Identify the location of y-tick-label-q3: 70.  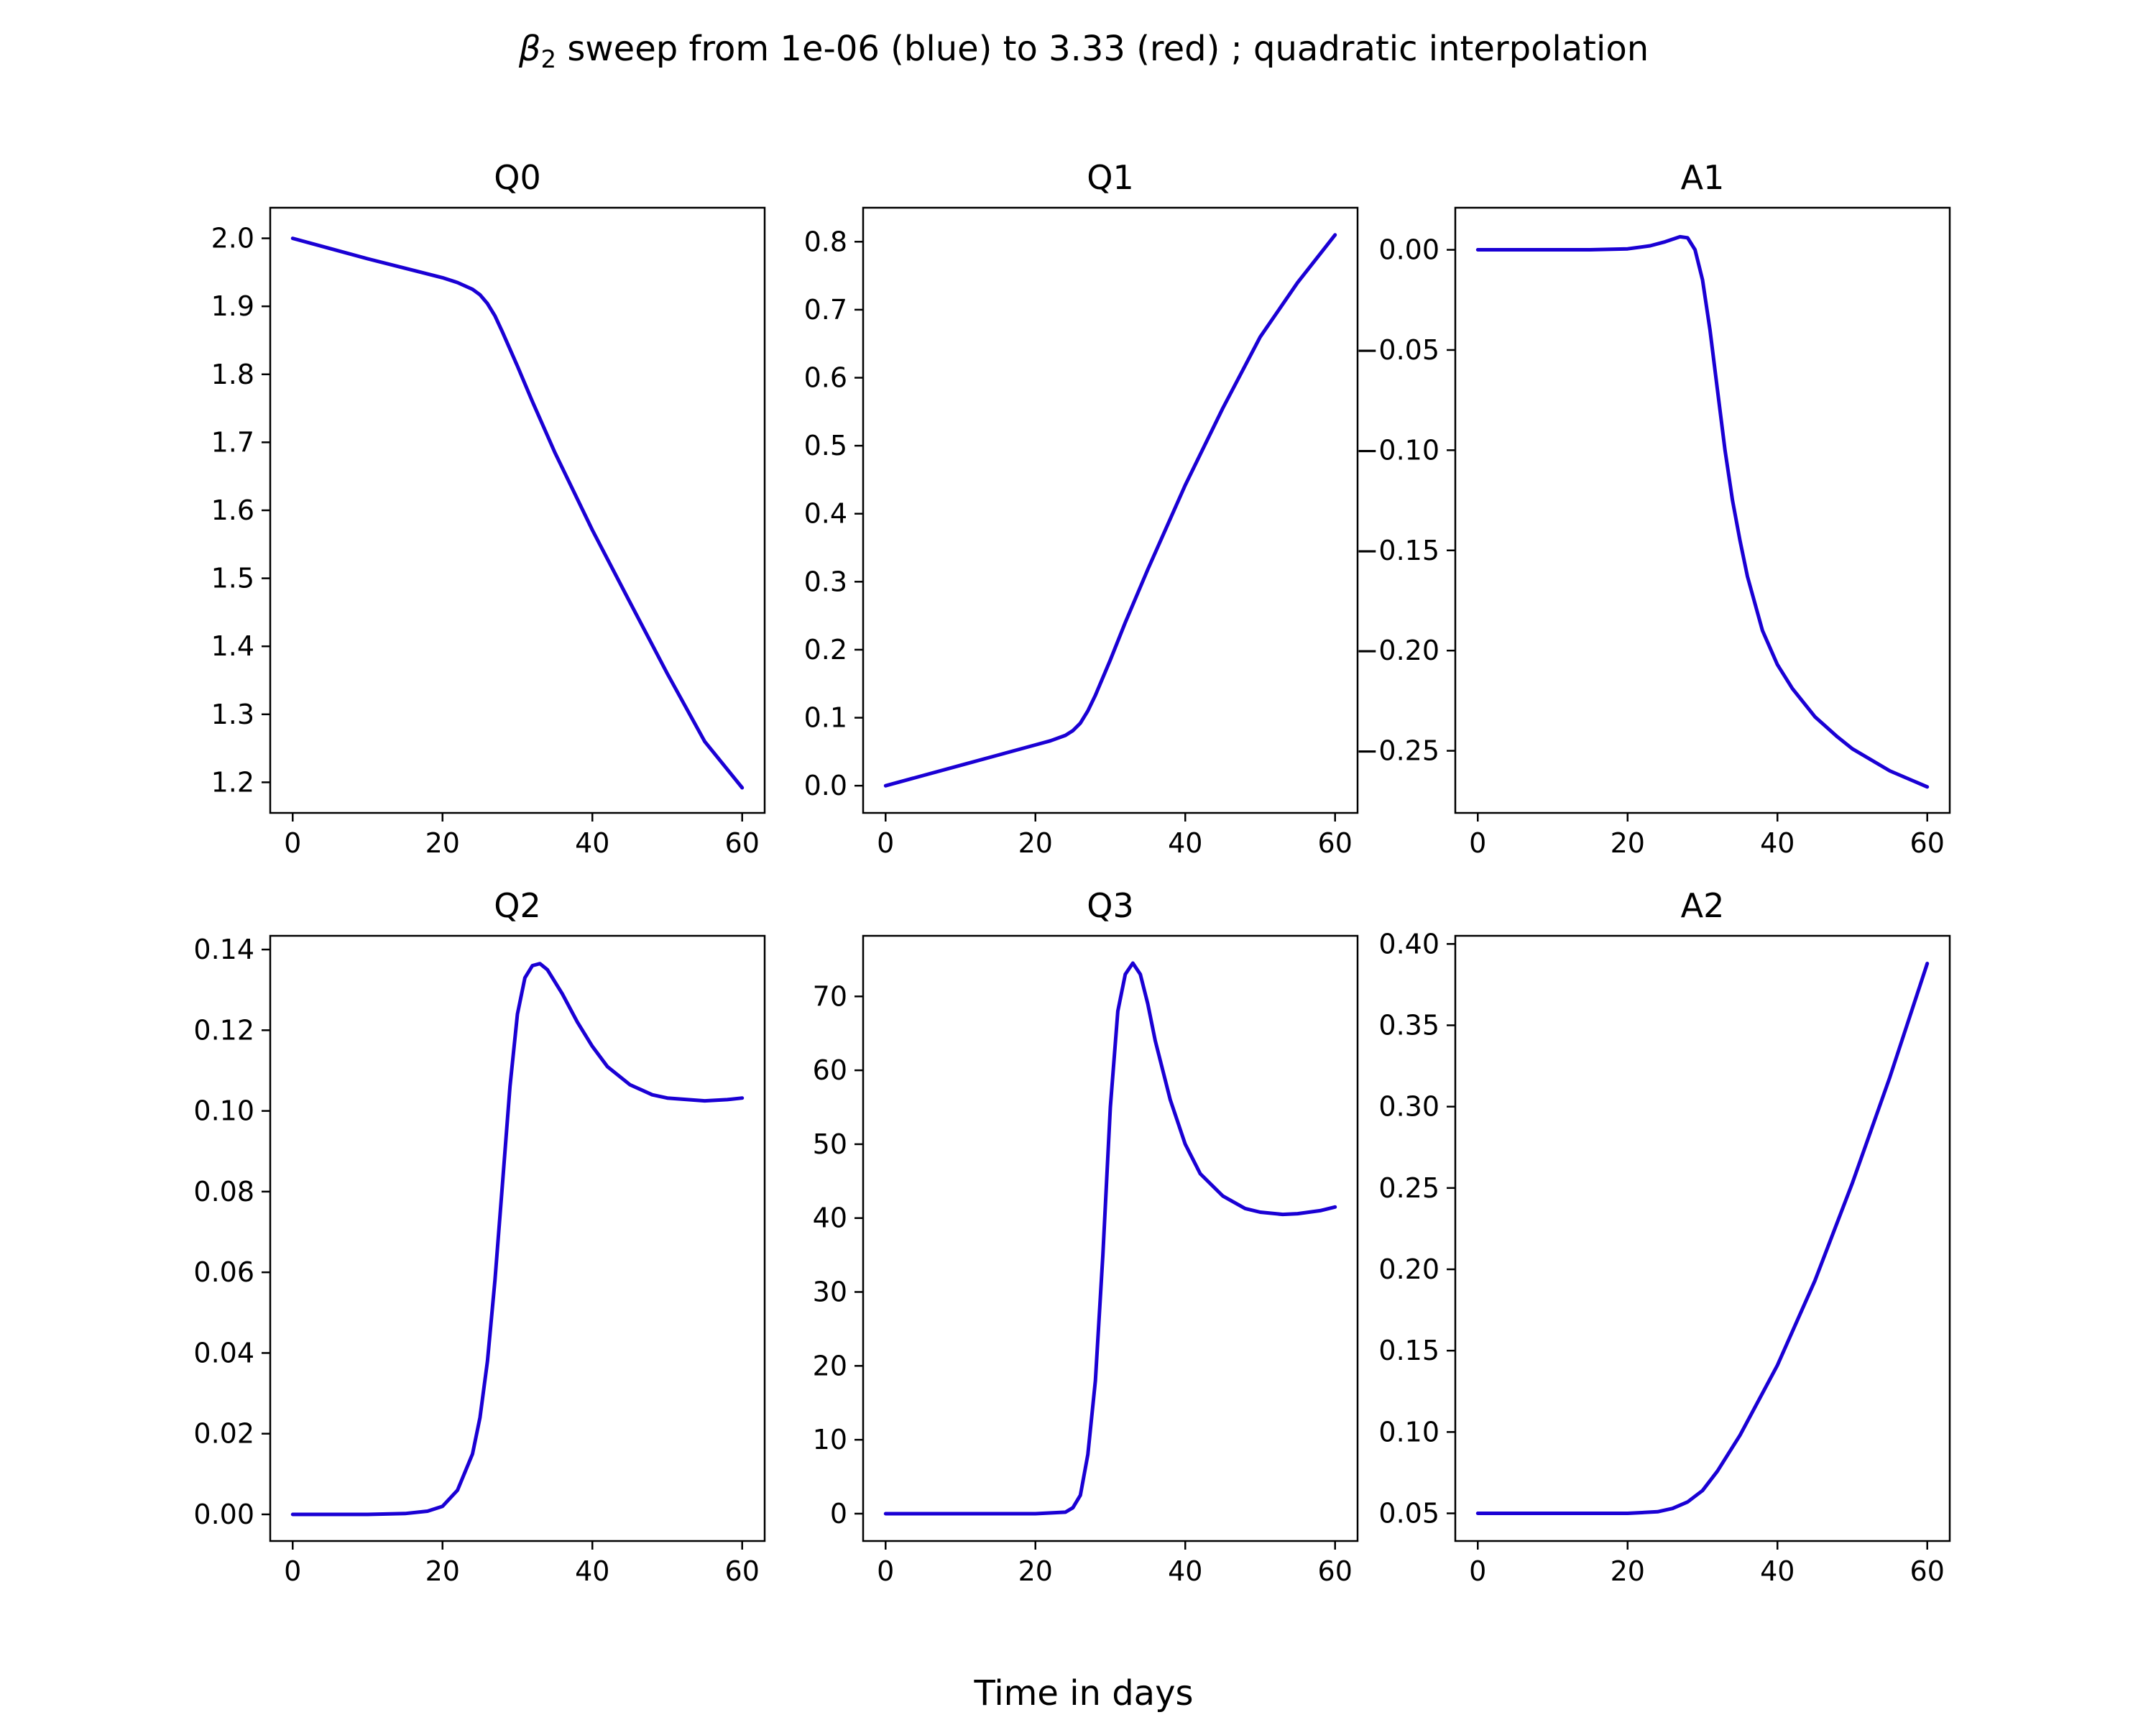
(830, 996).